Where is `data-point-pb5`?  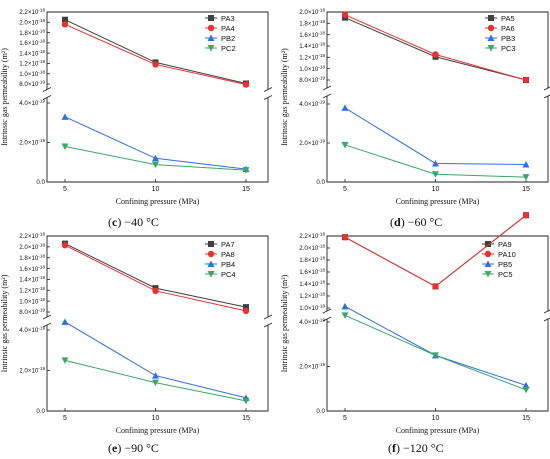 data-point-pb5 is located at coordinates (526, 385).